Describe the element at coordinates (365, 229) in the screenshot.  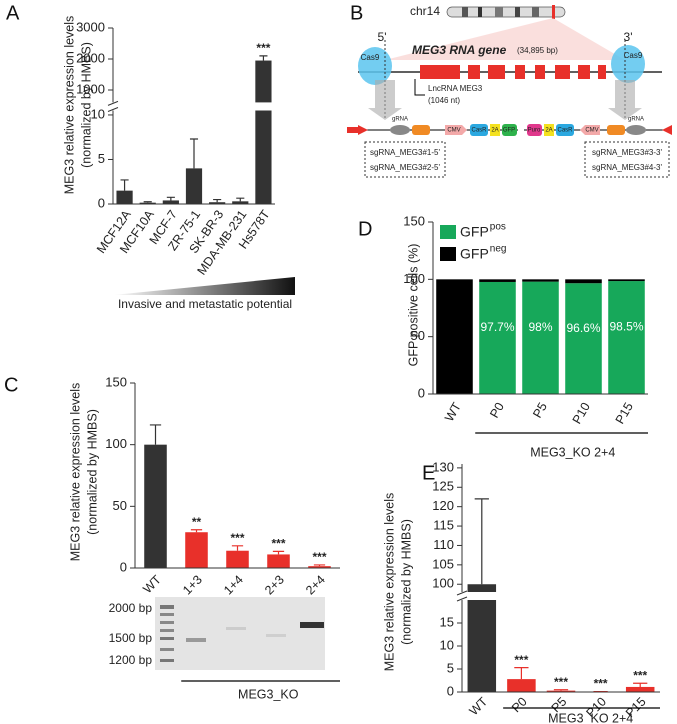
I see `panel-label: D` at that location.